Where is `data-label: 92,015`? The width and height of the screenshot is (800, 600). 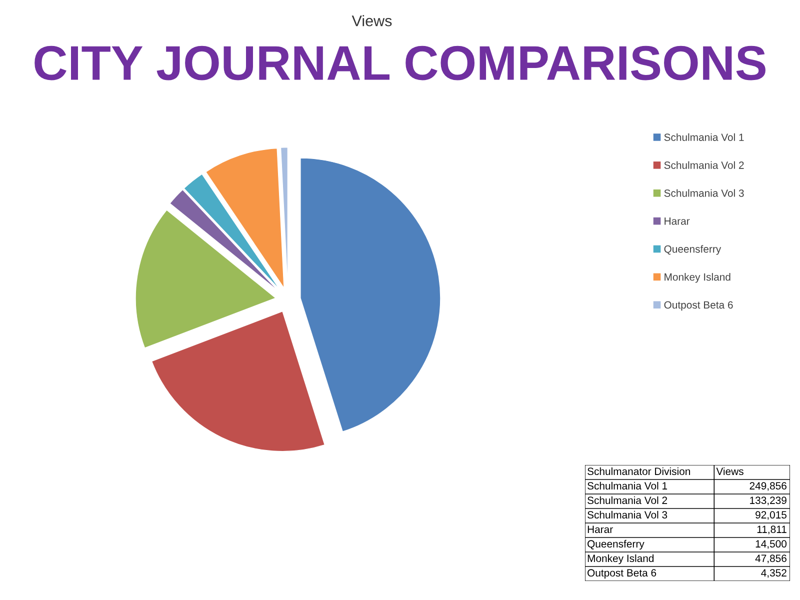
data-label: 92,015 is located at coordinates (771, 515).